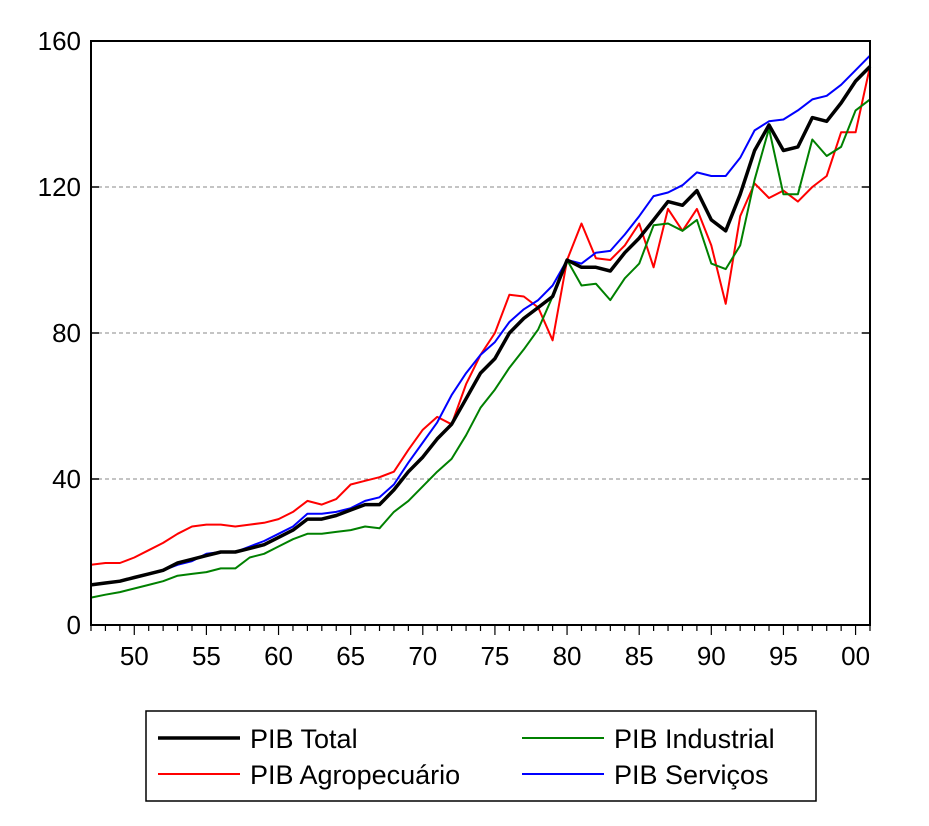  I want to click on x-tick-label: 50, so click(134, 656).